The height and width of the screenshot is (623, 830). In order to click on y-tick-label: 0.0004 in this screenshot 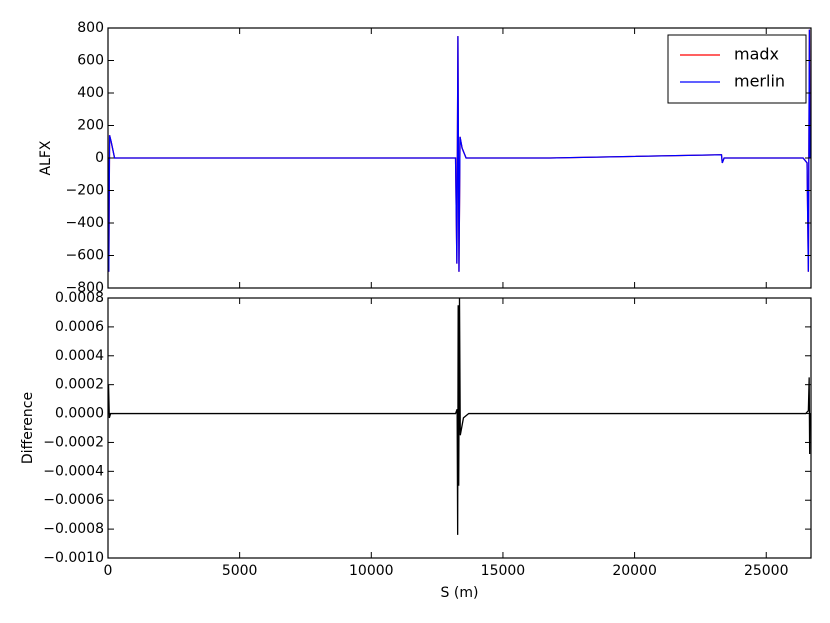, I will do `click(79, 356)`.